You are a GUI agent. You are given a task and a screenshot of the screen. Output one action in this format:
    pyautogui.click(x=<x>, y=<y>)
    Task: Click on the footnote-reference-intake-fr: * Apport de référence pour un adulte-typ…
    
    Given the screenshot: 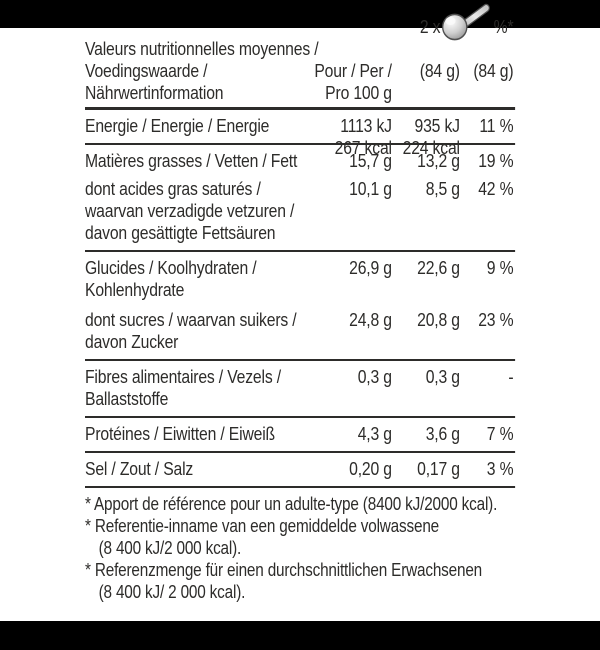 What is the action you would take?
    pyautogui.click(x=291, y=504)
    